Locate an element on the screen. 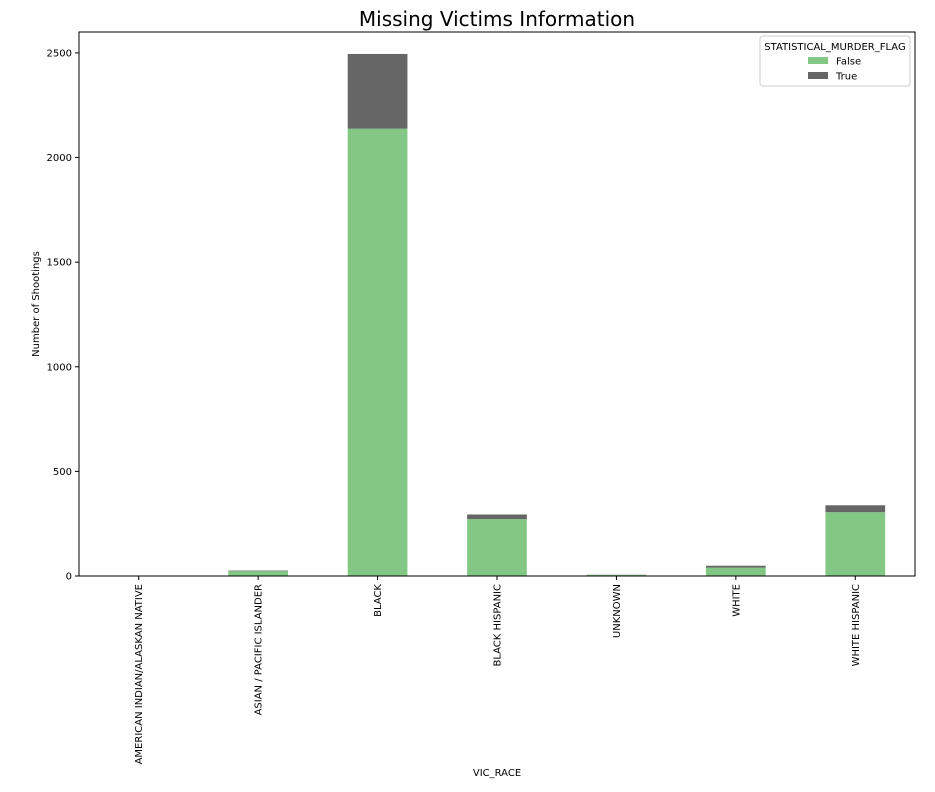  x-tick-label: BLACK is located at coordinates (378, 600).